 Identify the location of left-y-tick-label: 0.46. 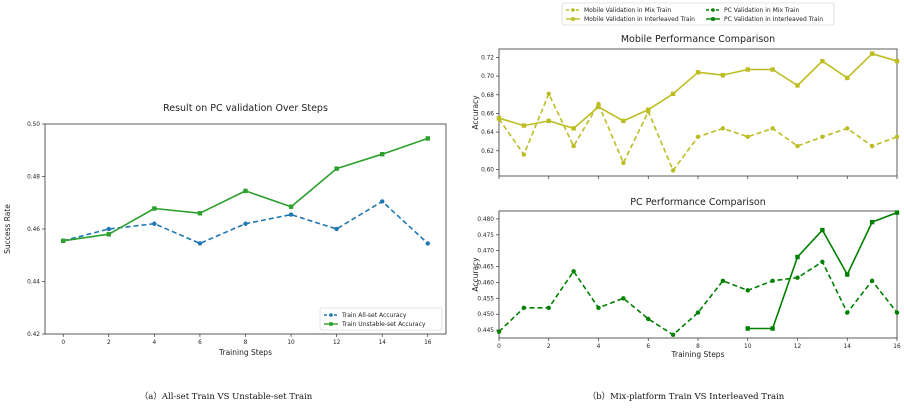
(33, 230).